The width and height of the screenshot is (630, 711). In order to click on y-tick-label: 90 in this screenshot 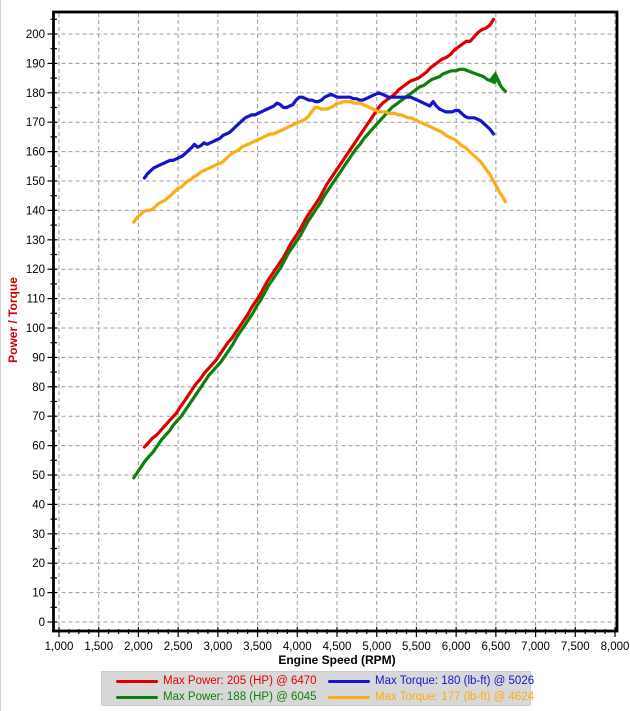, I will do `click(38, 358)`.